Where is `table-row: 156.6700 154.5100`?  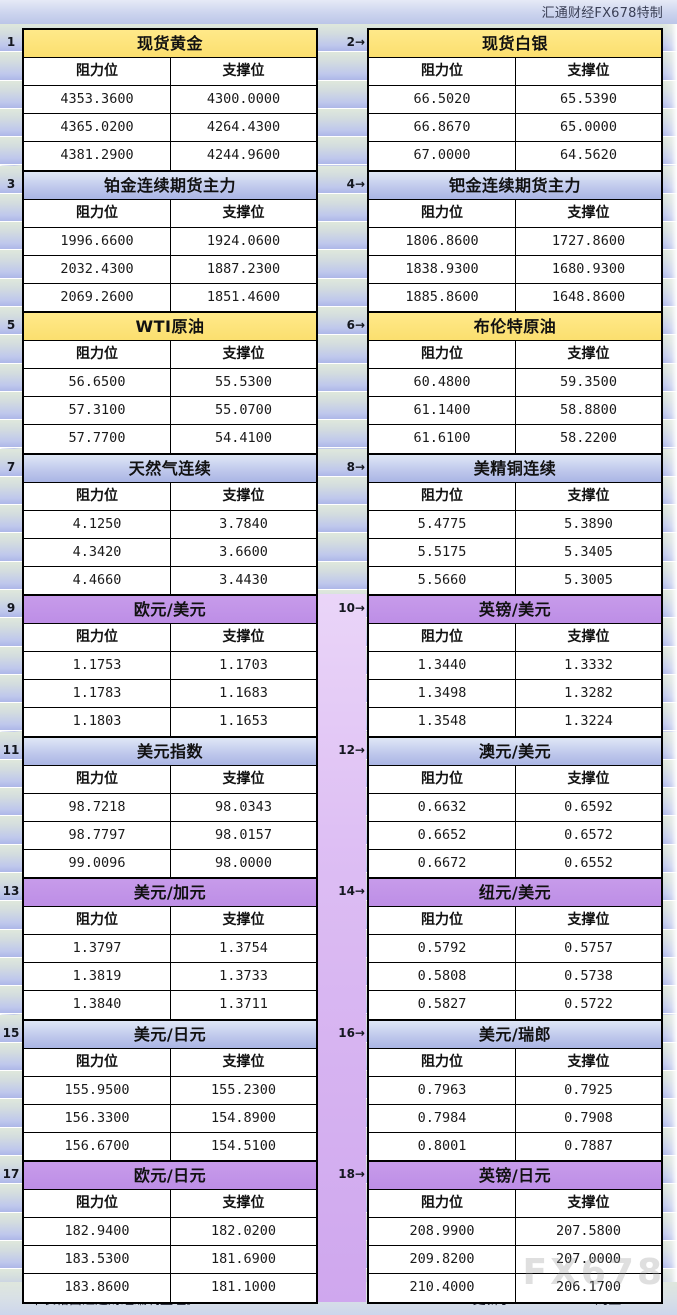 table-row: 156.6700 154.5100 is located at coordinates (170, 1146).